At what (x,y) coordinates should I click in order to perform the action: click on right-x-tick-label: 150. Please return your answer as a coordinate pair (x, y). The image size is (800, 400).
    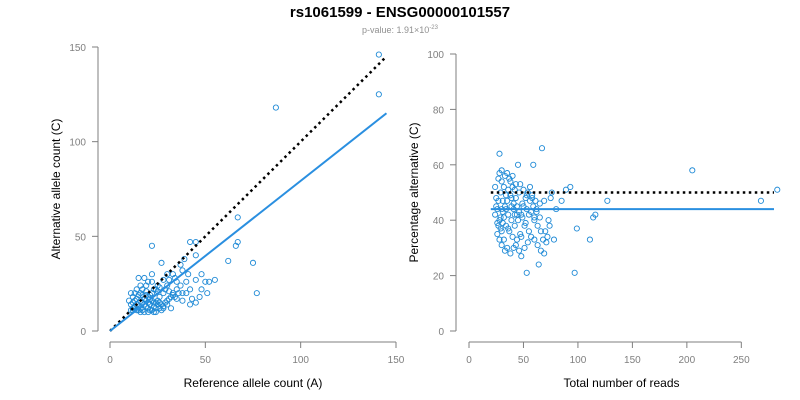
    Looking at the image, I should click on (632, 360).